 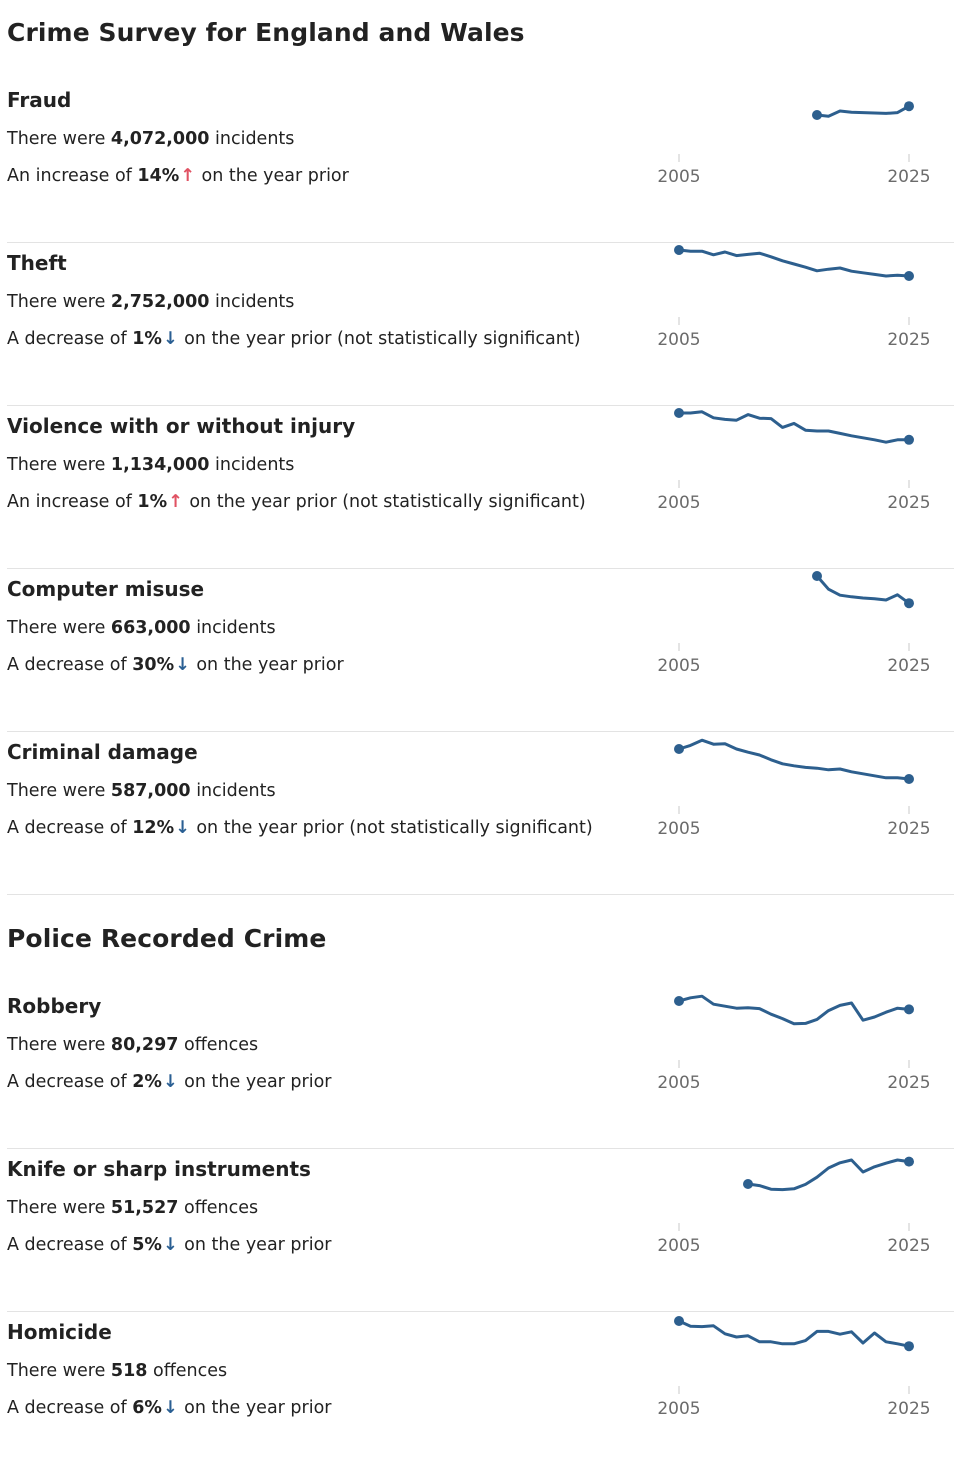 I want to click on crime-name: Homicide, so click(x=59, y=1332).